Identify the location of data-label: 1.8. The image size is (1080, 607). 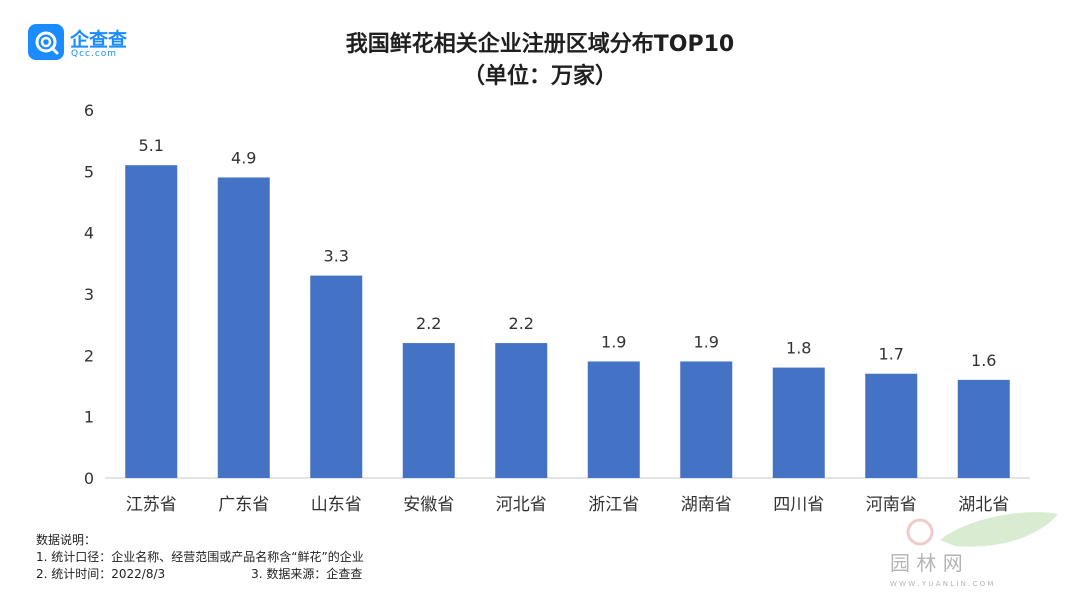
(798, 348).